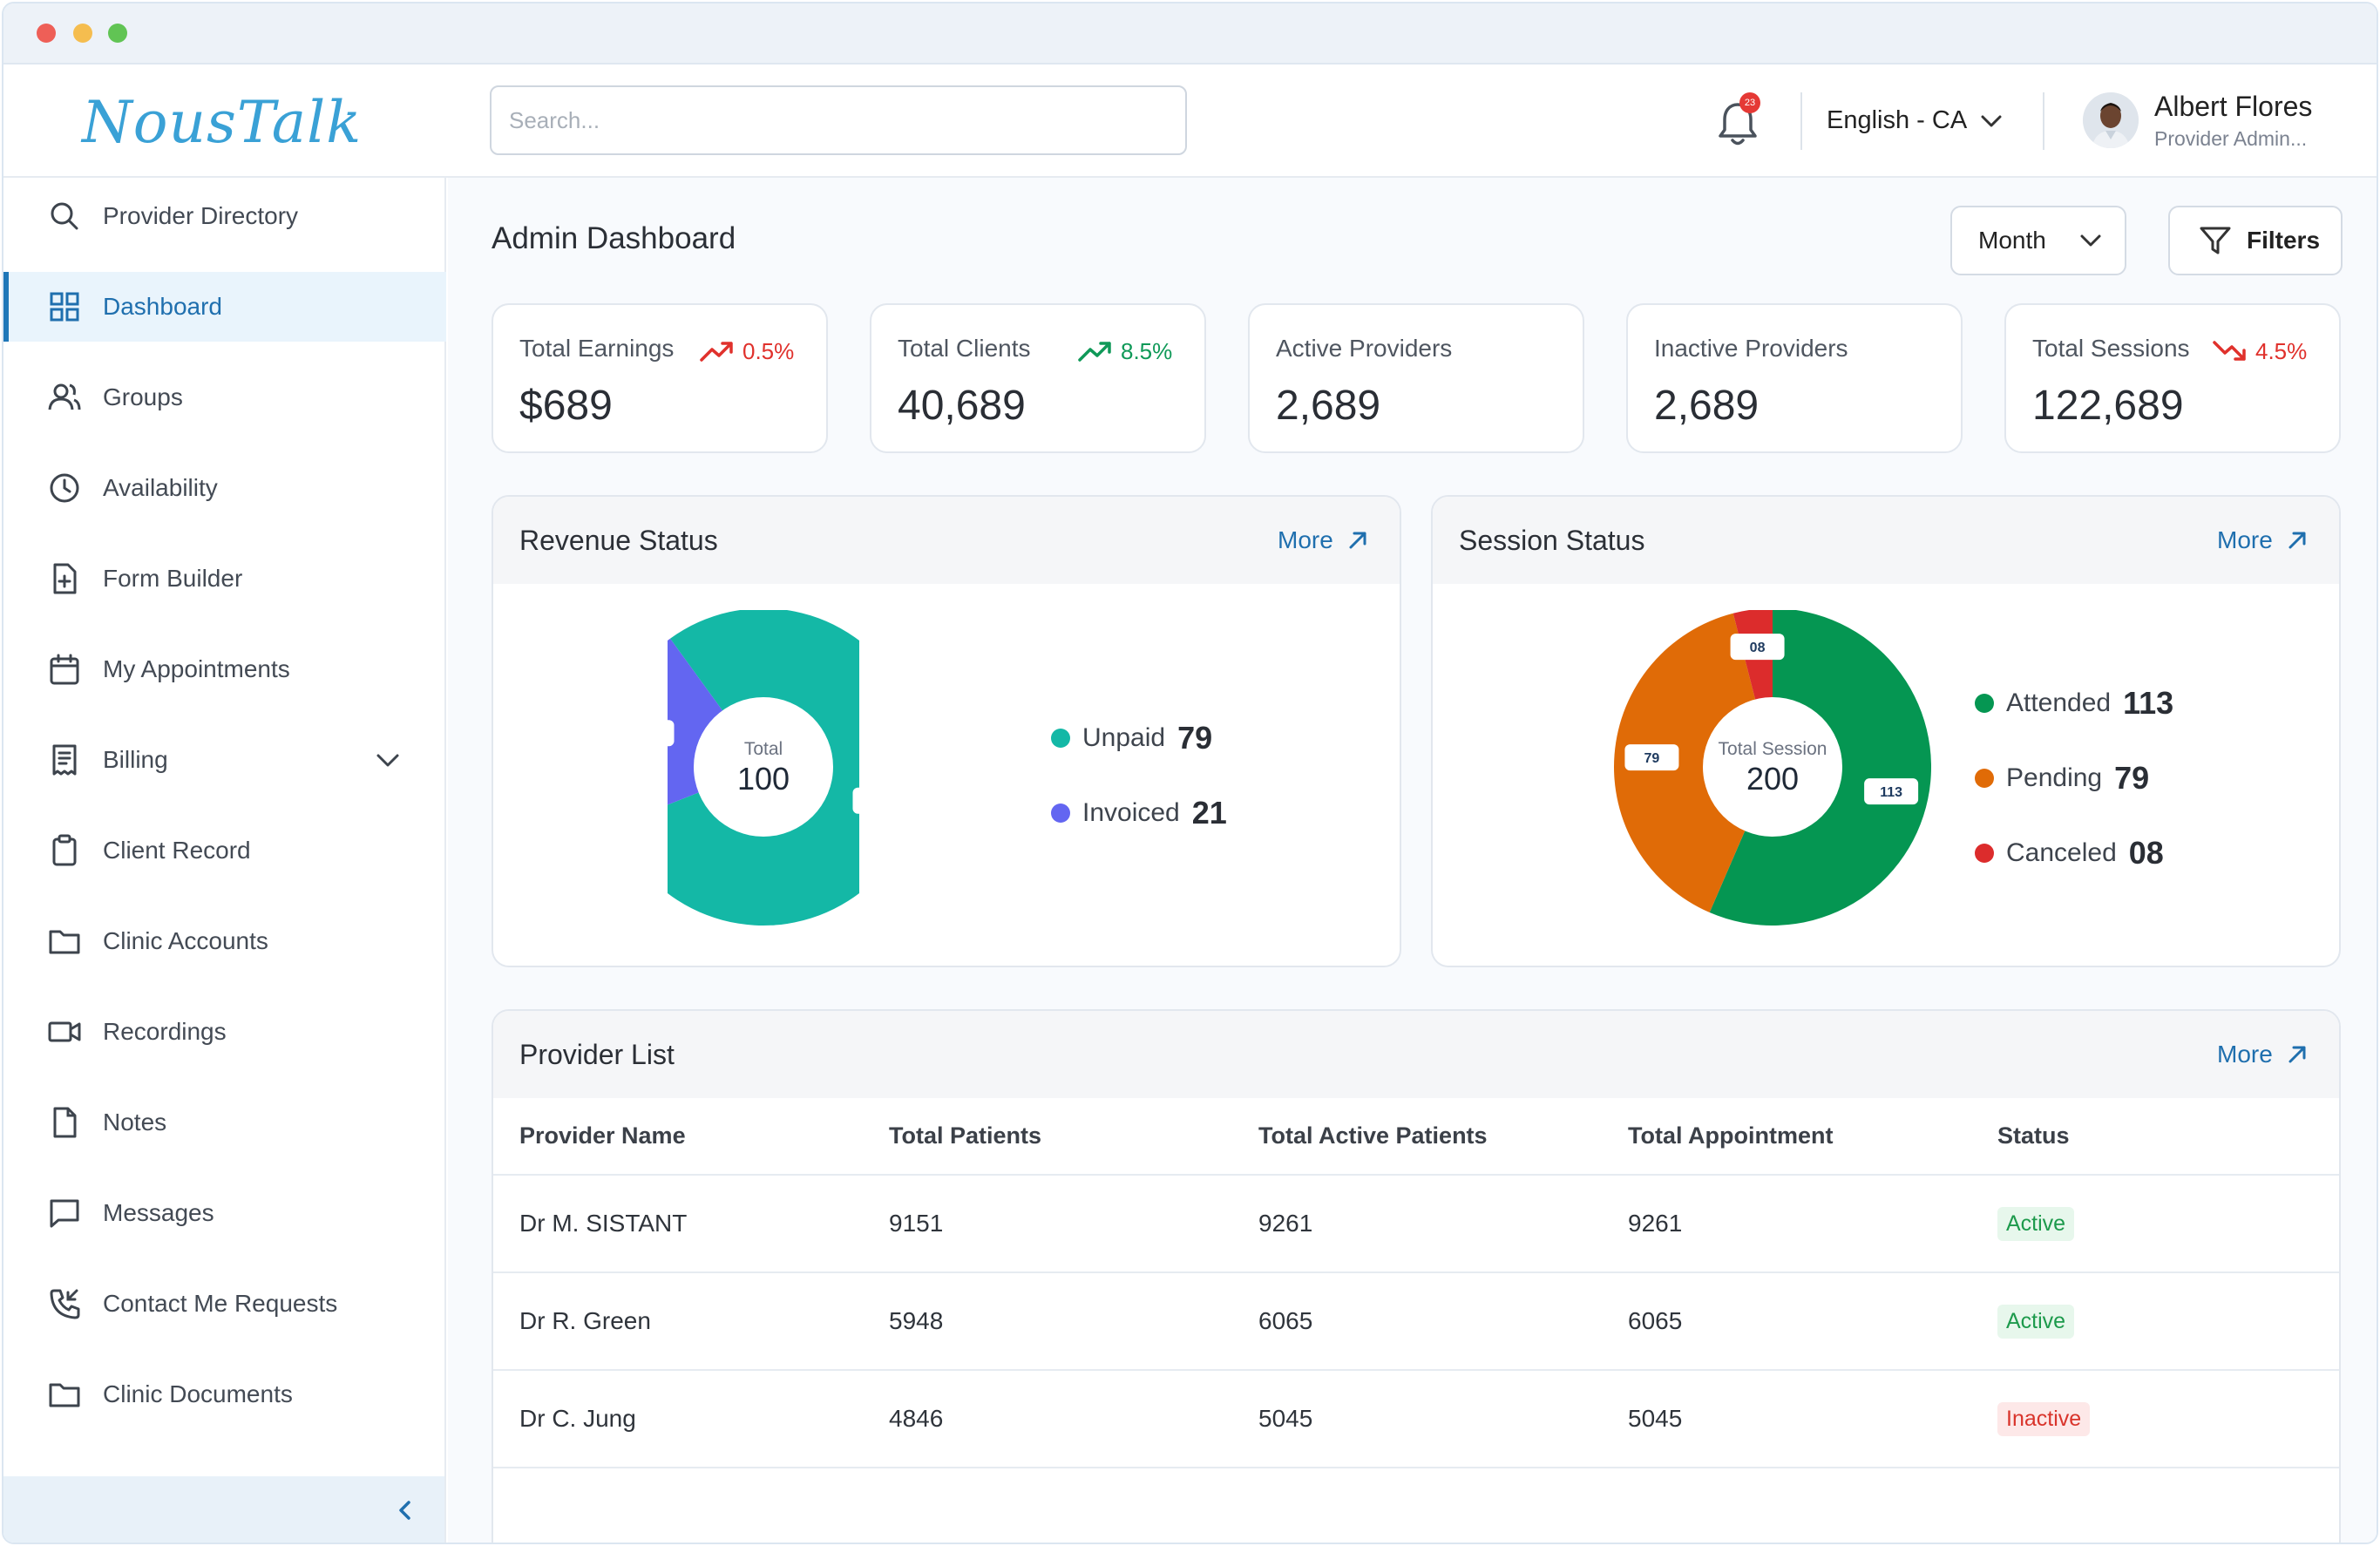 This screenshot has height=1546, width=2380. Describe the element at coordinates (224, 1122) in the screenshot. I see `sidebar-item-notes: Notes` at that location.